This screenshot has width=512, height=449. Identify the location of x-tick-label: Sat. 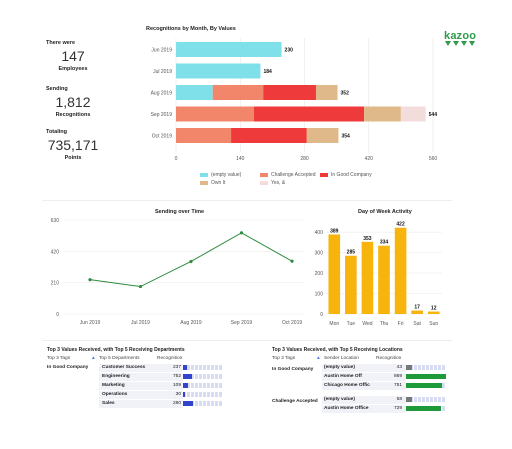
(417, 324).